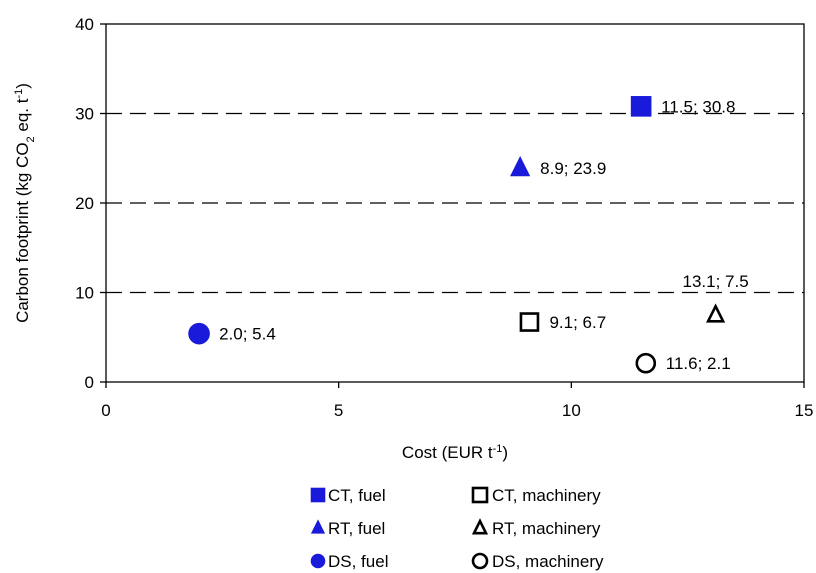  I want to click on legend-label: CT, fuel, so click(357, 495).